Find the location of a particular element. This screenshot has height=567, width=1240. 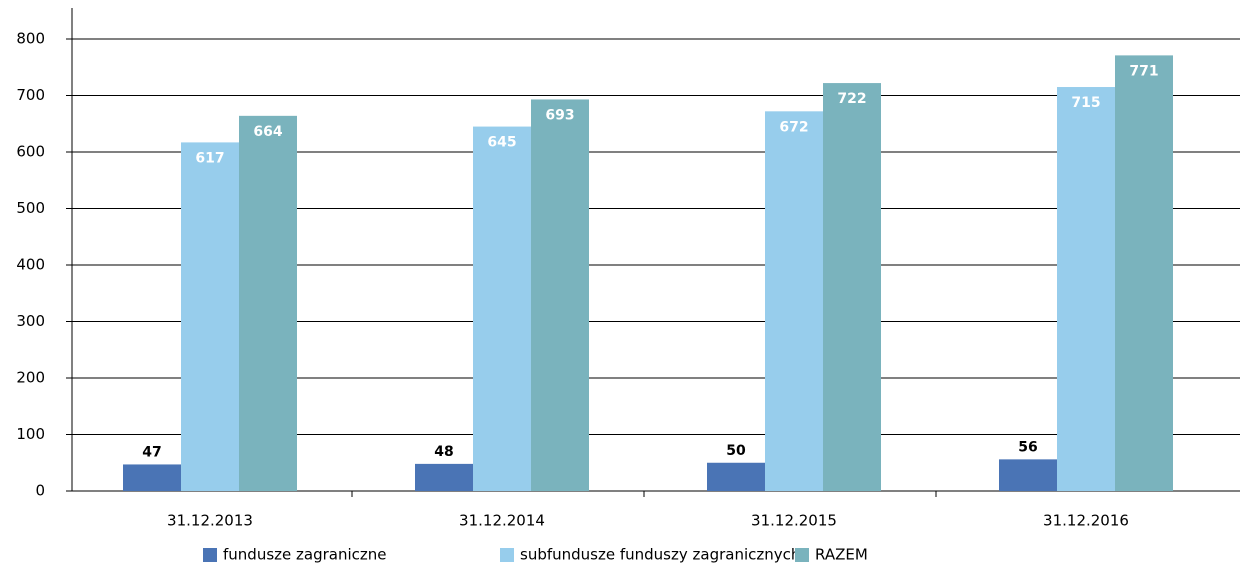

value-label: 715 is located at coordinates (1085, 103).